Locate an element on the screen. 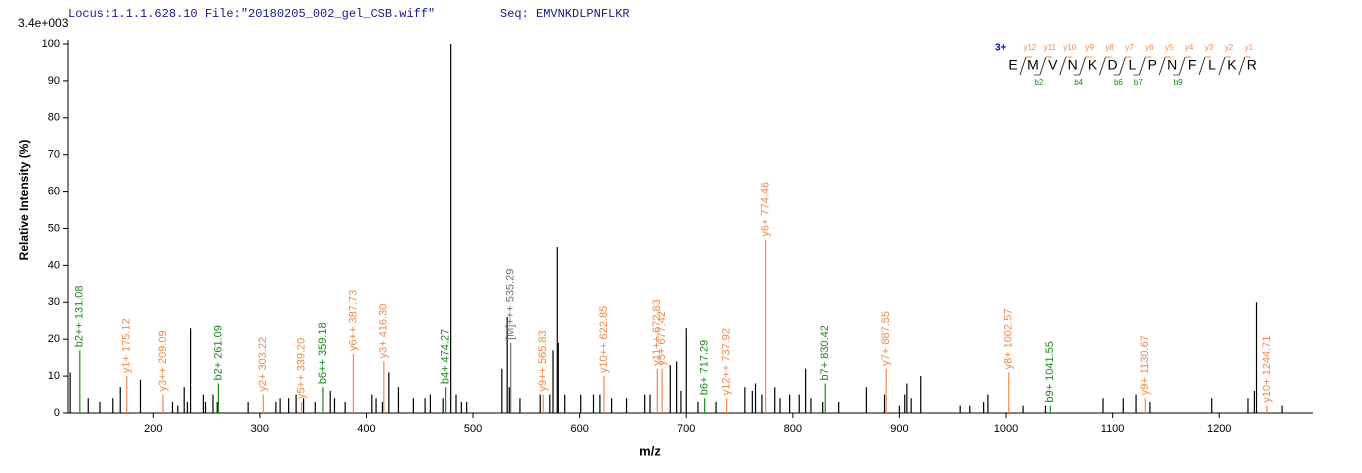 The height and width of the screenshot is (473, 1362). peak-label: y3+ 416.30 is located at coordinates (384, 331).